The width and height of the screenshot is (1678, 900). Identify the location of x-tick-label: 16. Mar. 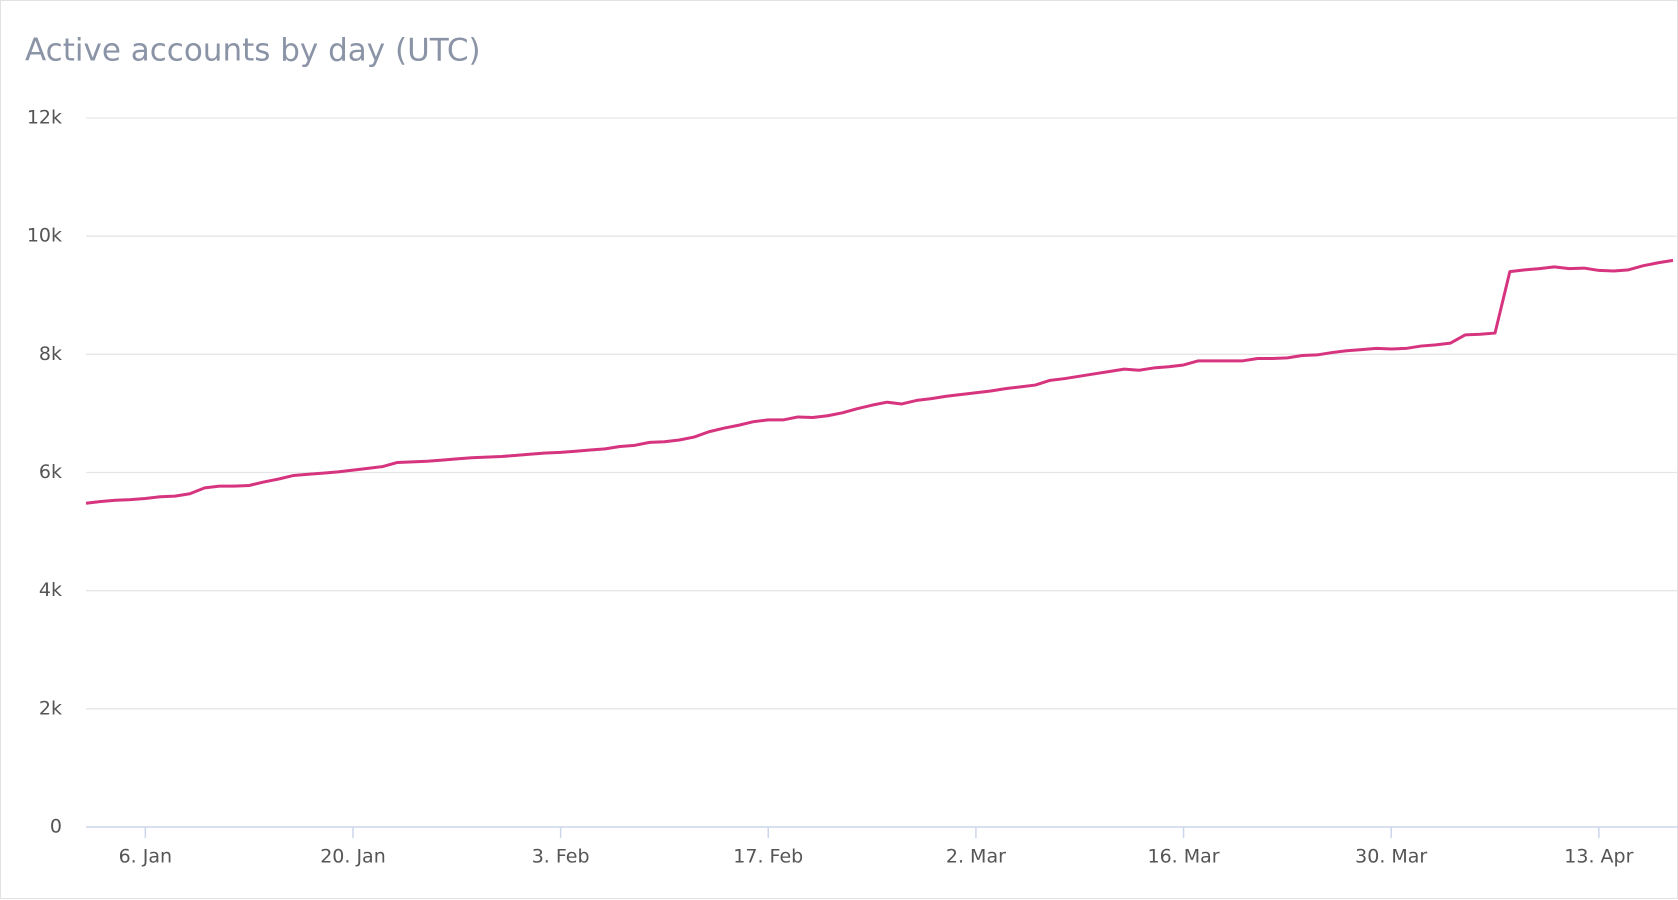
(1183, 857).